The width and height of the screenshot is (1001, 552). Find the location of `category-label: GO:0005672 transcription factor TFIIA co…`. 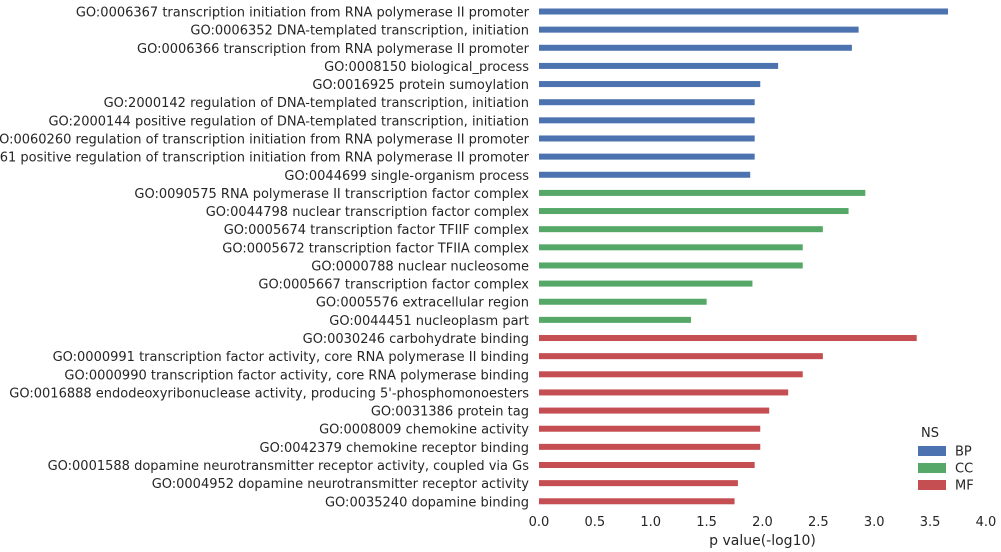

category-label: GO:0005672 transcription factor TFIIA co… is located at coordinates (375, 248).